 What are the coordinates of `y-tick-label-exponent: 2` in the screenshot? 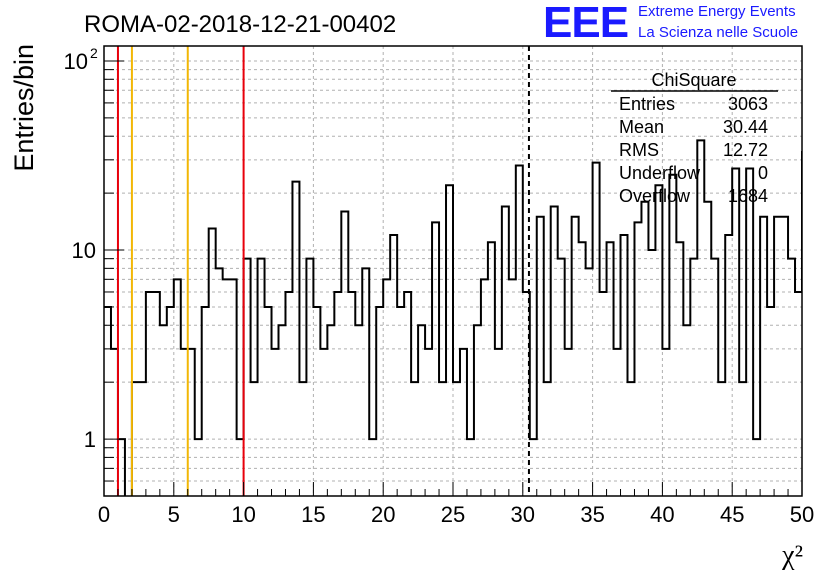 It's located at (94, 53).